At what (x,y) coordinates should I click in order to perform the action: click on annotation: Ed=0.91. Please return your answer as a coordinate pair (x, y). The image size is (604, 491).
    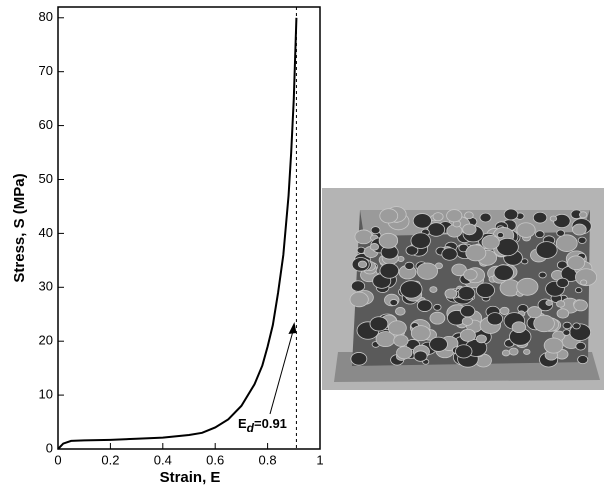
    Looking at the image, I should click on (262, 425).